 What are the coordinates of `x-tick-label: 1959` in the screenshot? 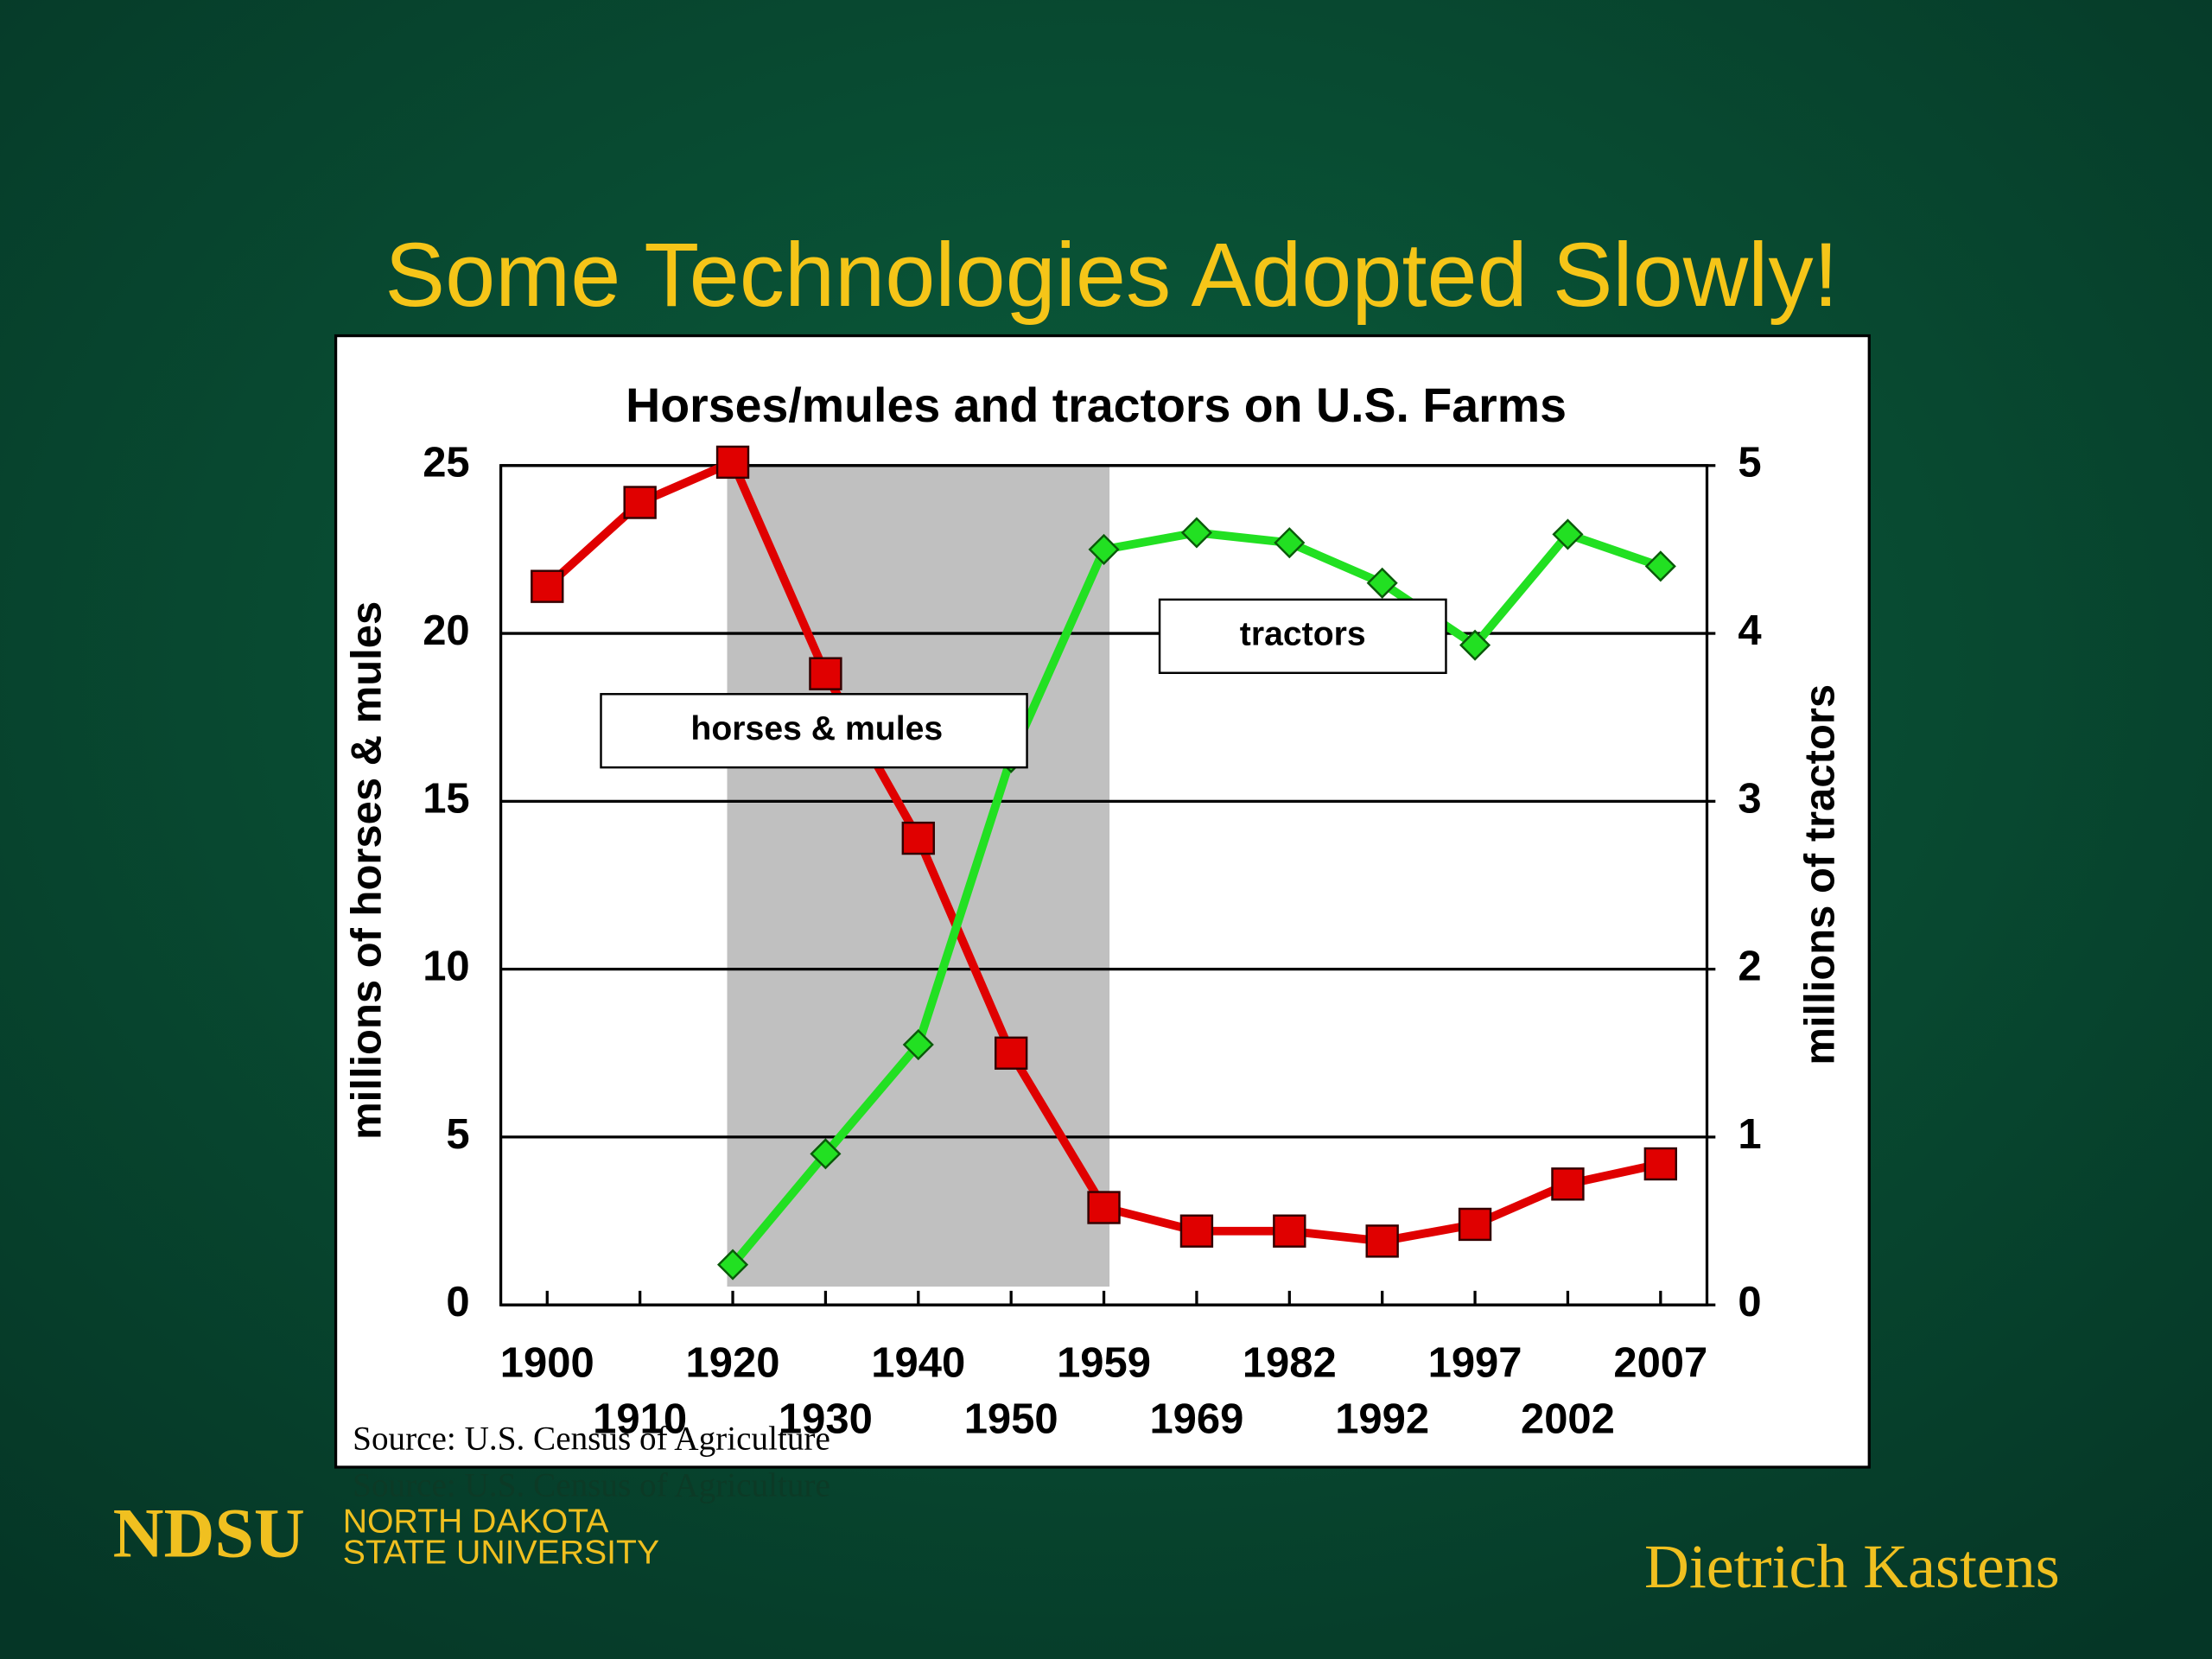 It's located at (1104, 1362).